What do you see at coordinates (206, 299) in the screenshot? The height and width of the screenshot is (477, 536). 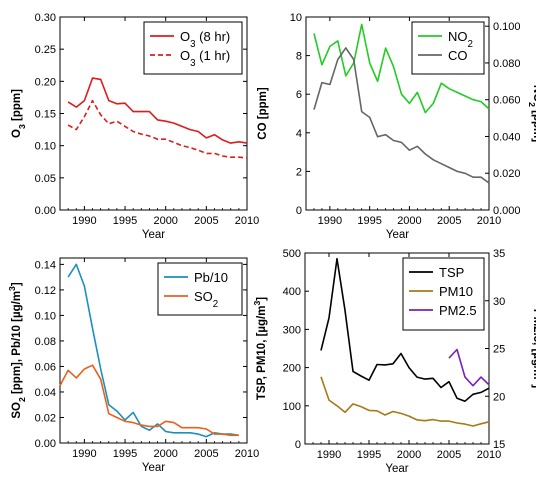 I see `legend-label: SO2` at bounding box center [206, 299].